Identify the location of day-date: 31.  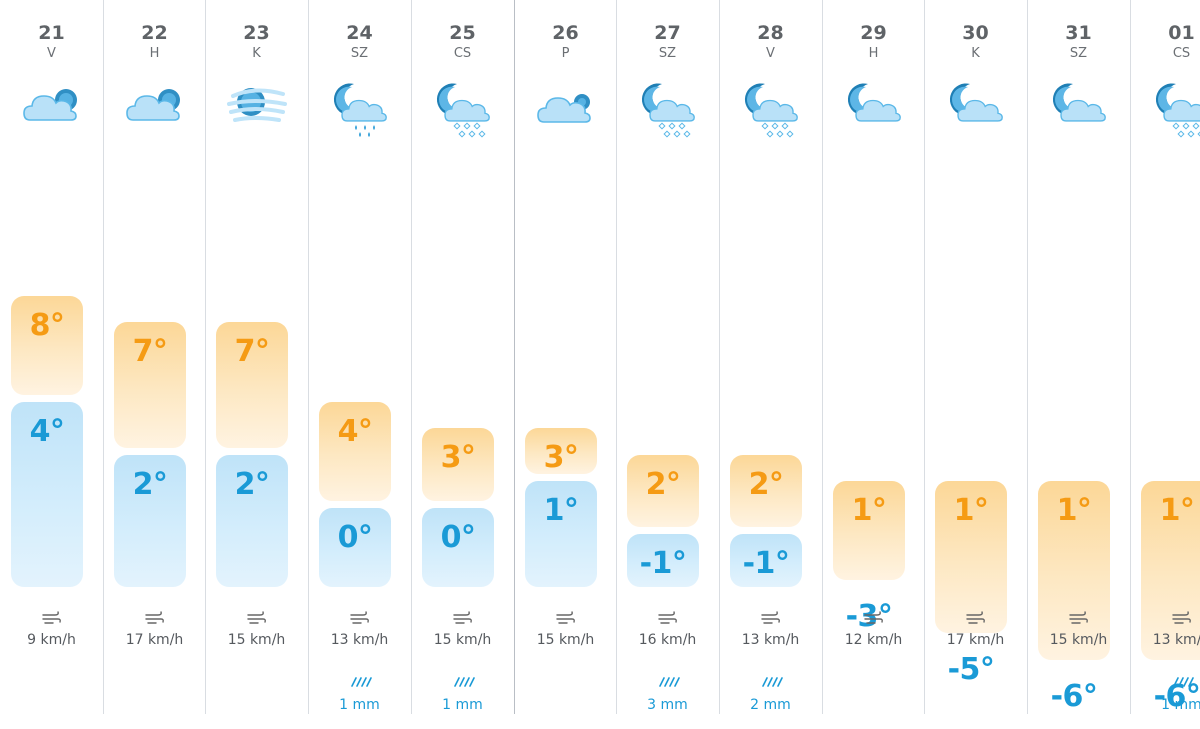
(1078, 33).